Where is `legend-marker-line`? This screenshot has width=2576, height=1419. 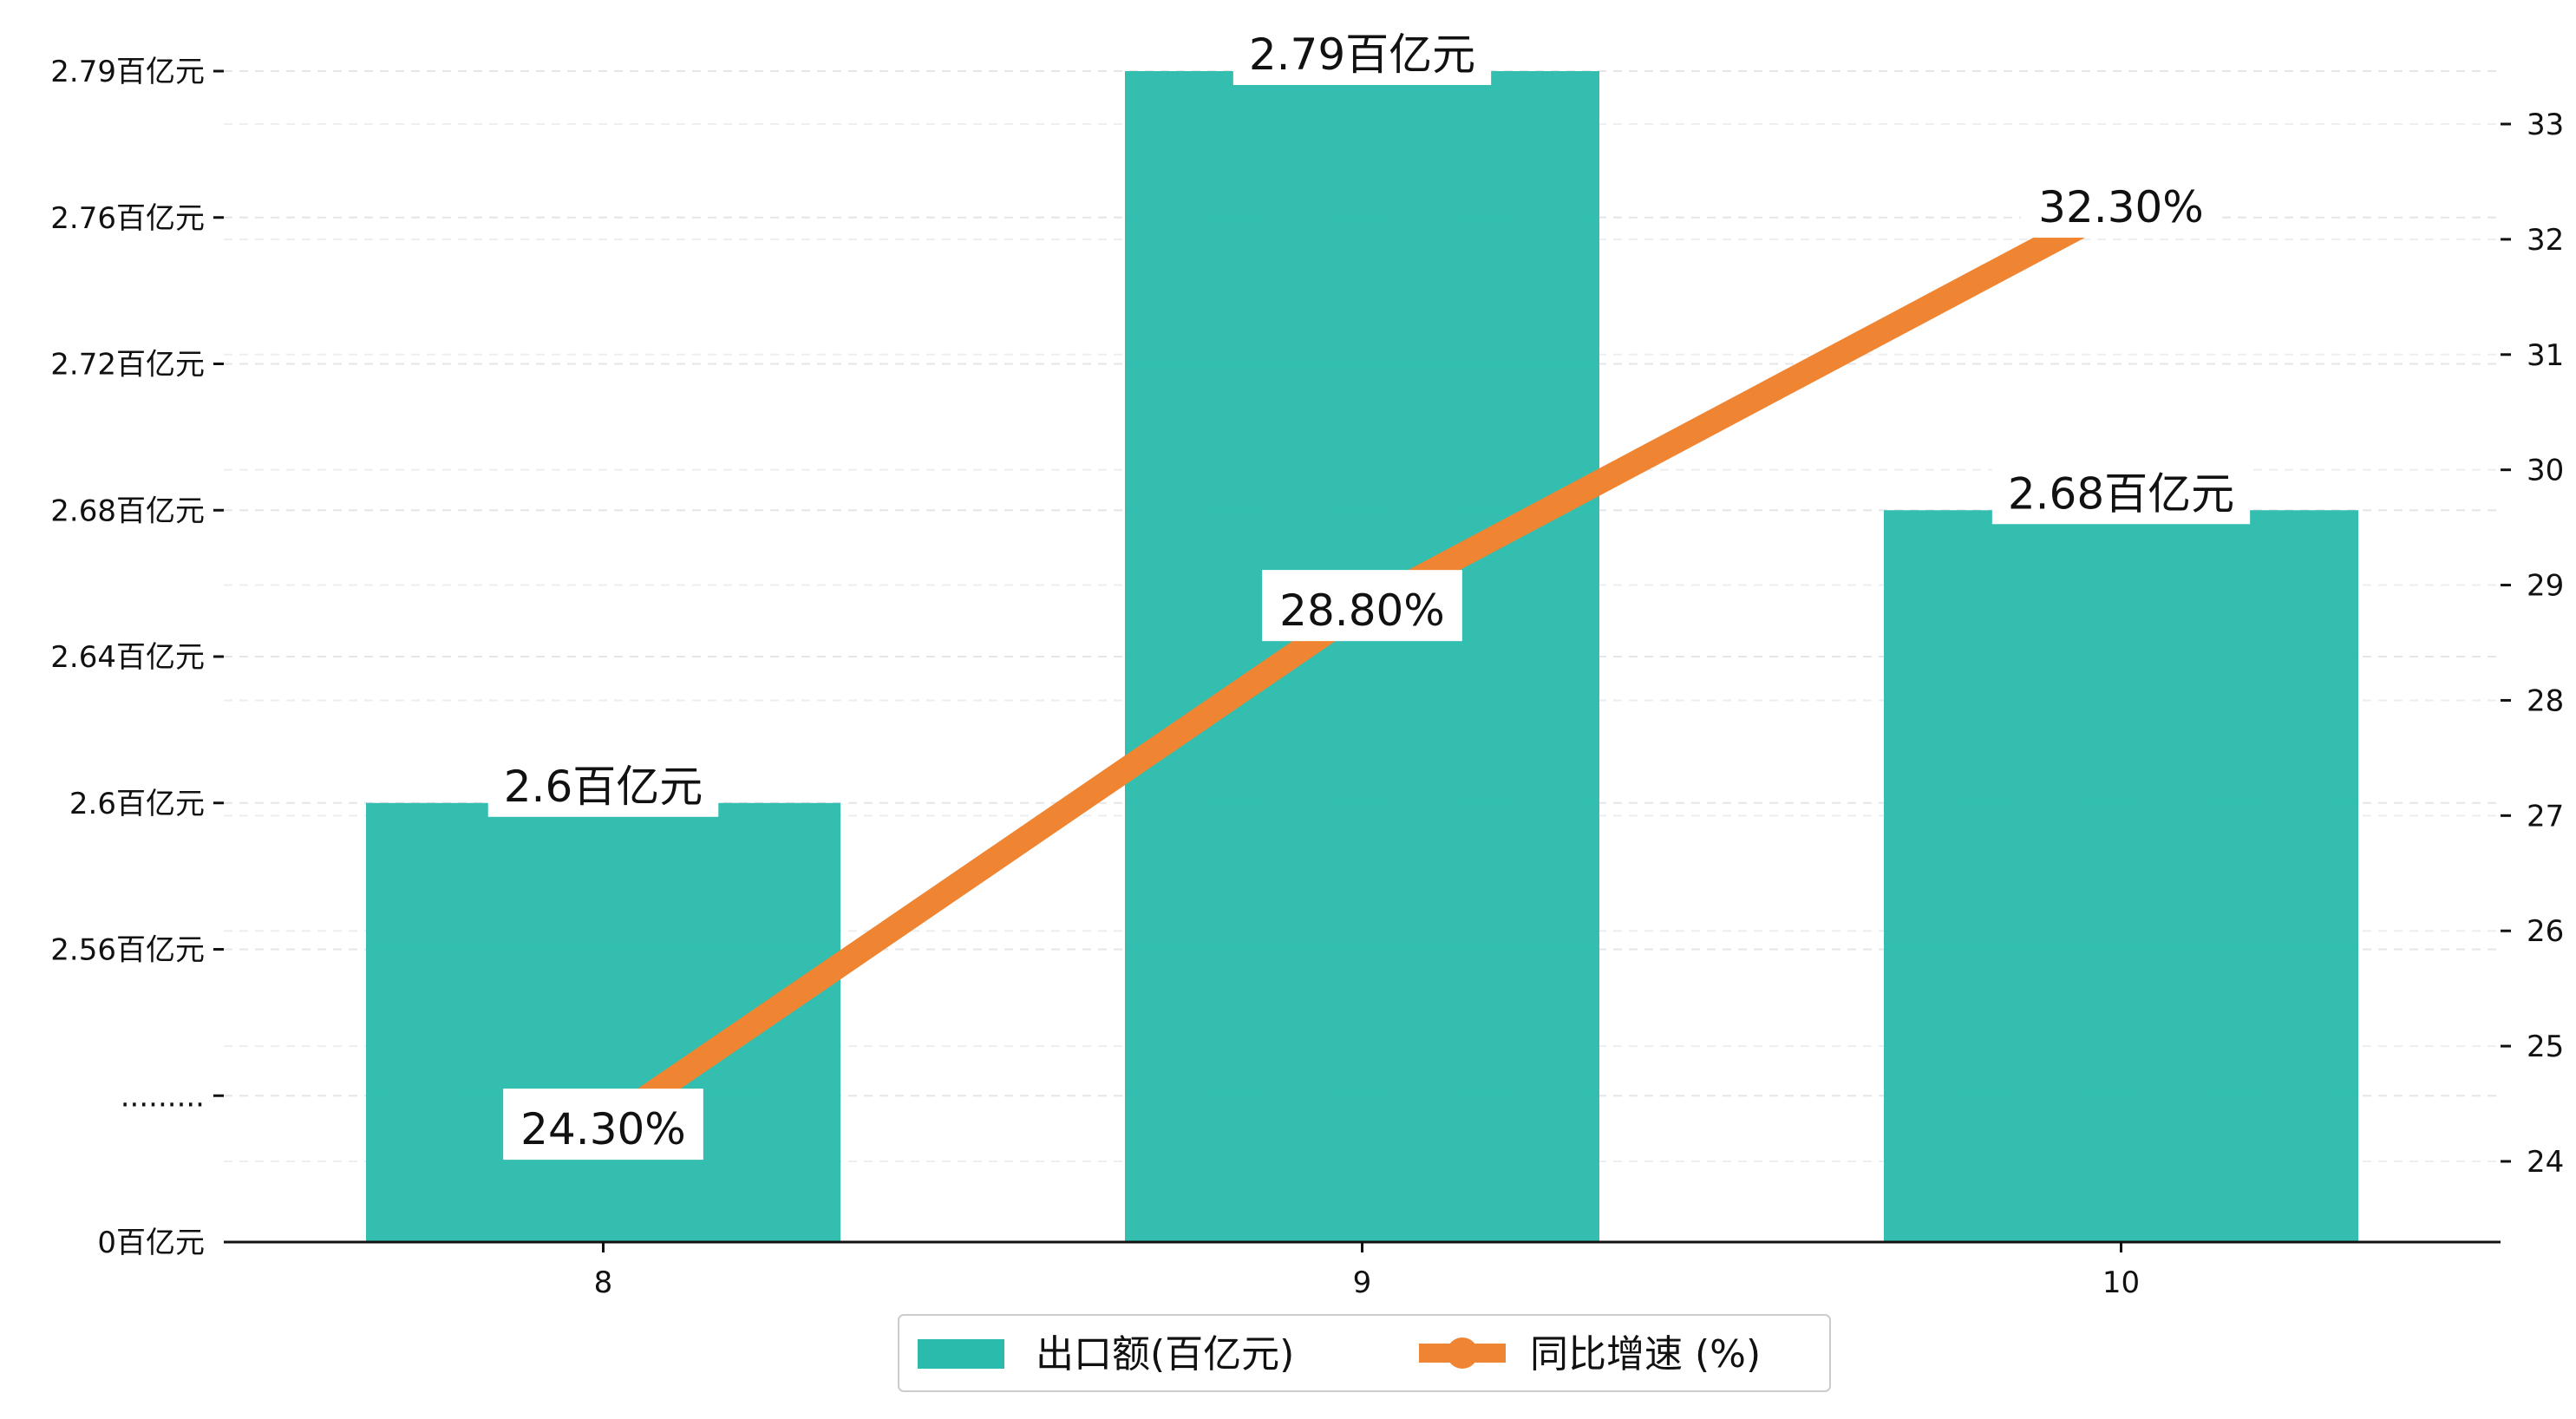
legend-marker-line is located at coordinates (1462, 1353).